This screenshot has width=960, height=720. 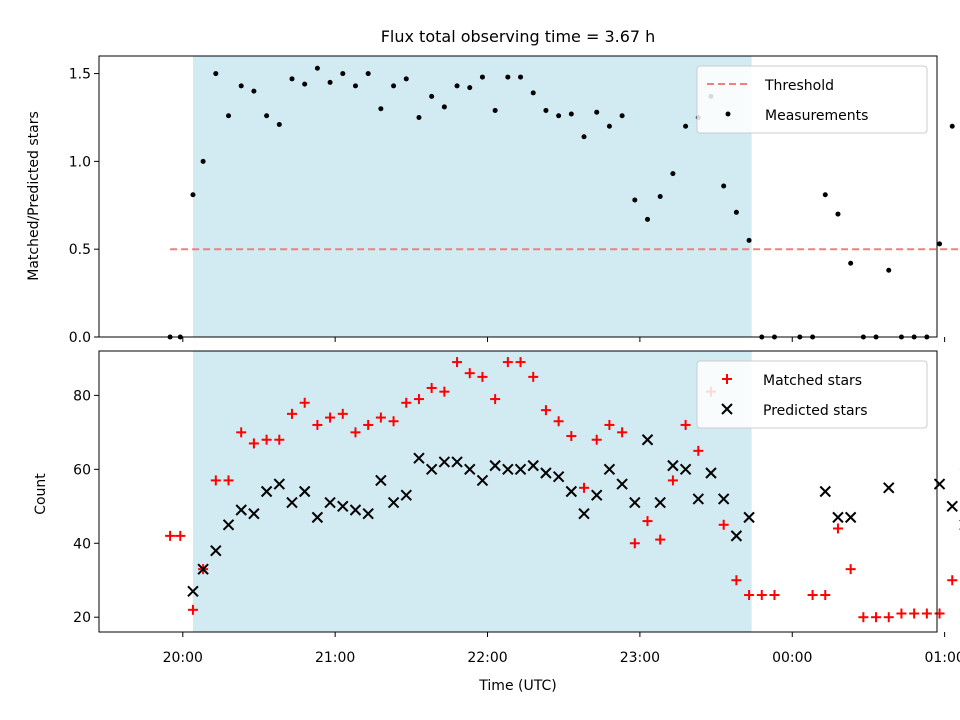 I want to click on y-tick-label: 20, so click(x=82, y=618).